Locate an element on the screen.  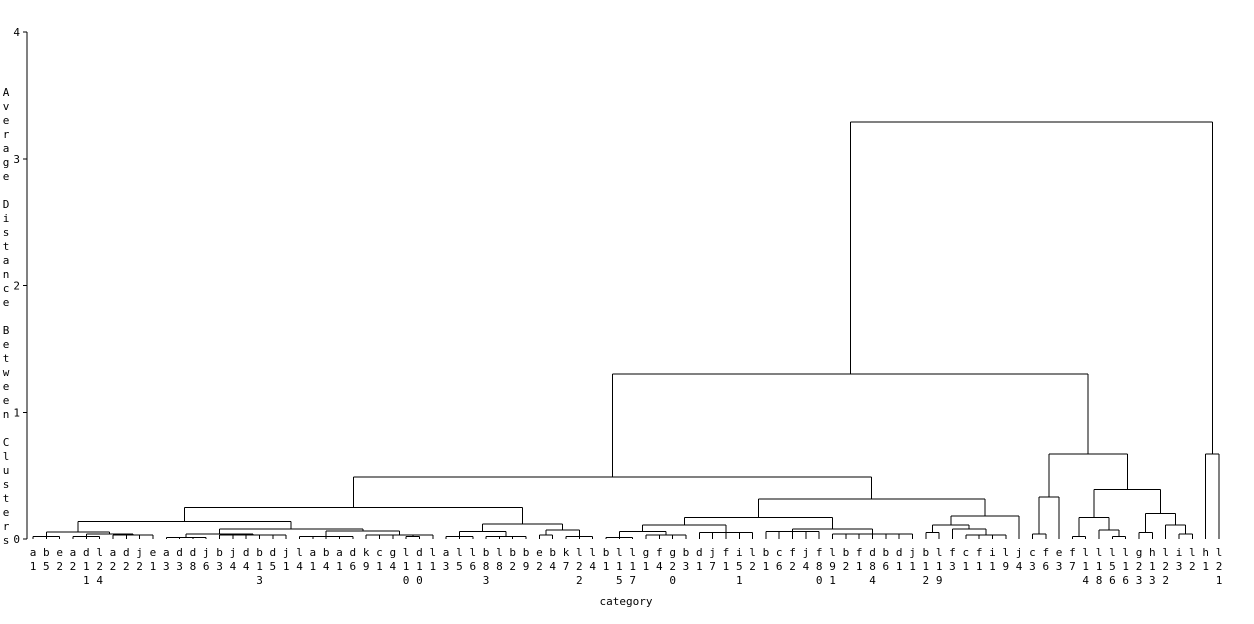
leaf-label: l14 is located at coordinates (1085, 567).